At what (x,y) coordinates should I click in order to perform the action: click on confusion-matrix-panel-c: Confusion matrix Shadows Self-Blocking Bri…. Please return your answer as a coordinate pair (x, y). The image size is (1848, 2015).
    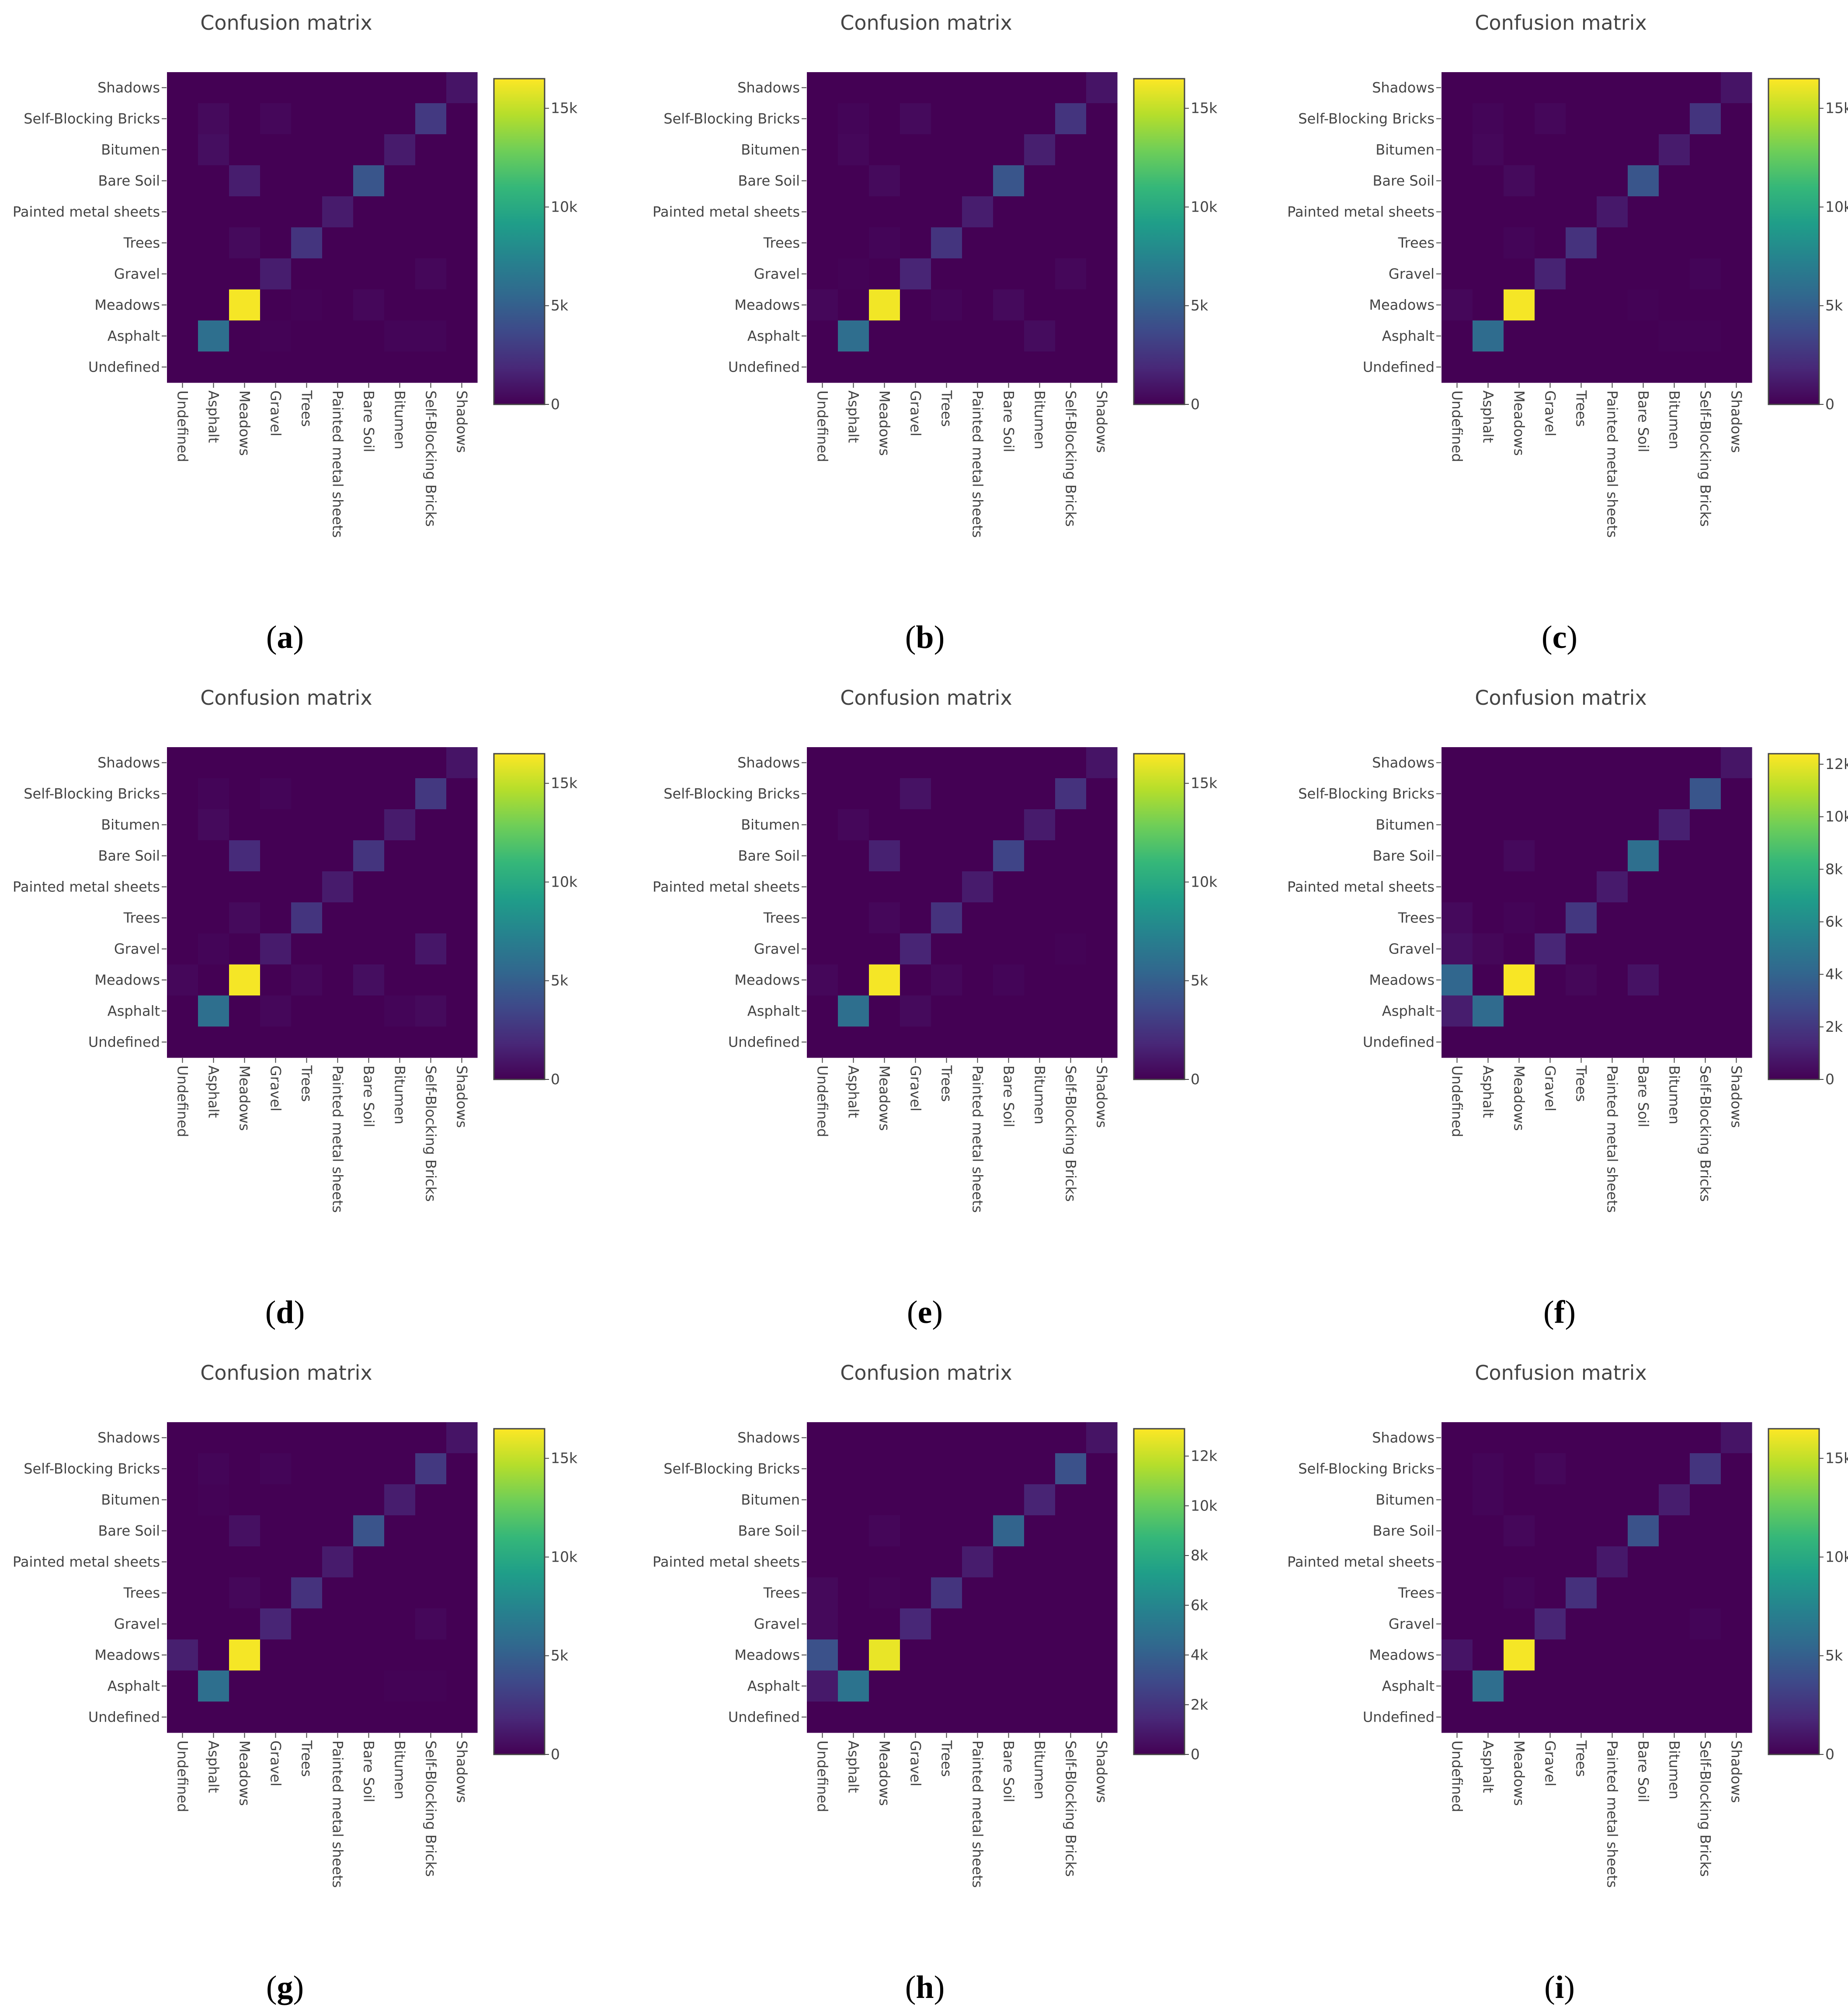
    Looking at the image, I should click on (1568, 333).